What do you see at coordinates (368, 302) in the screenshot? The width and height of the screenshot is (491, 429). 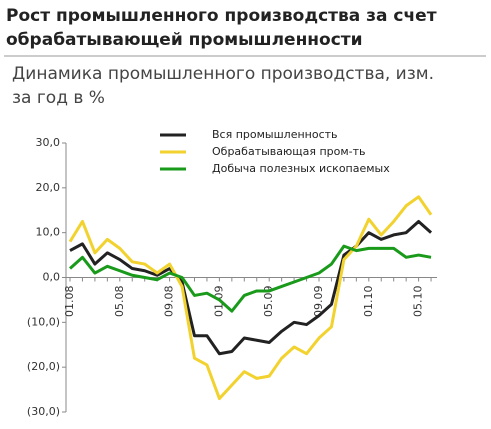 I see `x-tick-label: 01.10` at bounding box center [368, 302].